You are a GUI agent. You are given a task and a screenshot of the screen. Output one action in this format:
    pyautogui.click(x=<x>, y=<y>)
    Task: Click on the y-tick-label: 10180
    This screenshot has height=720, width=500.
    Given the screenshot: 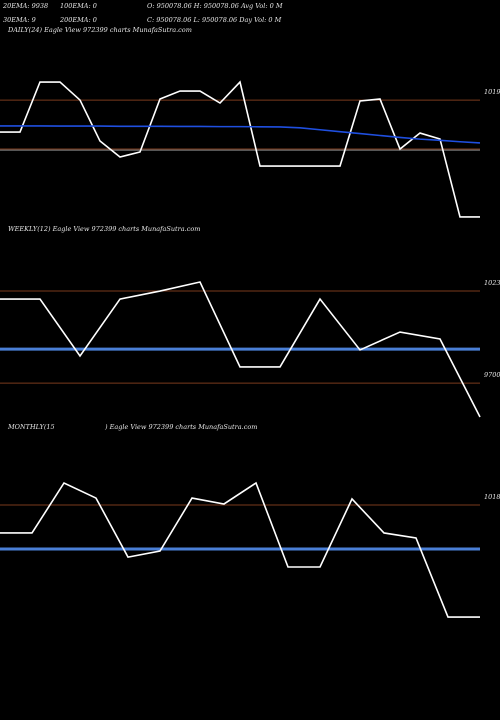 What is the action you would take?
    pyautogui.click(x=492, y=497)
    